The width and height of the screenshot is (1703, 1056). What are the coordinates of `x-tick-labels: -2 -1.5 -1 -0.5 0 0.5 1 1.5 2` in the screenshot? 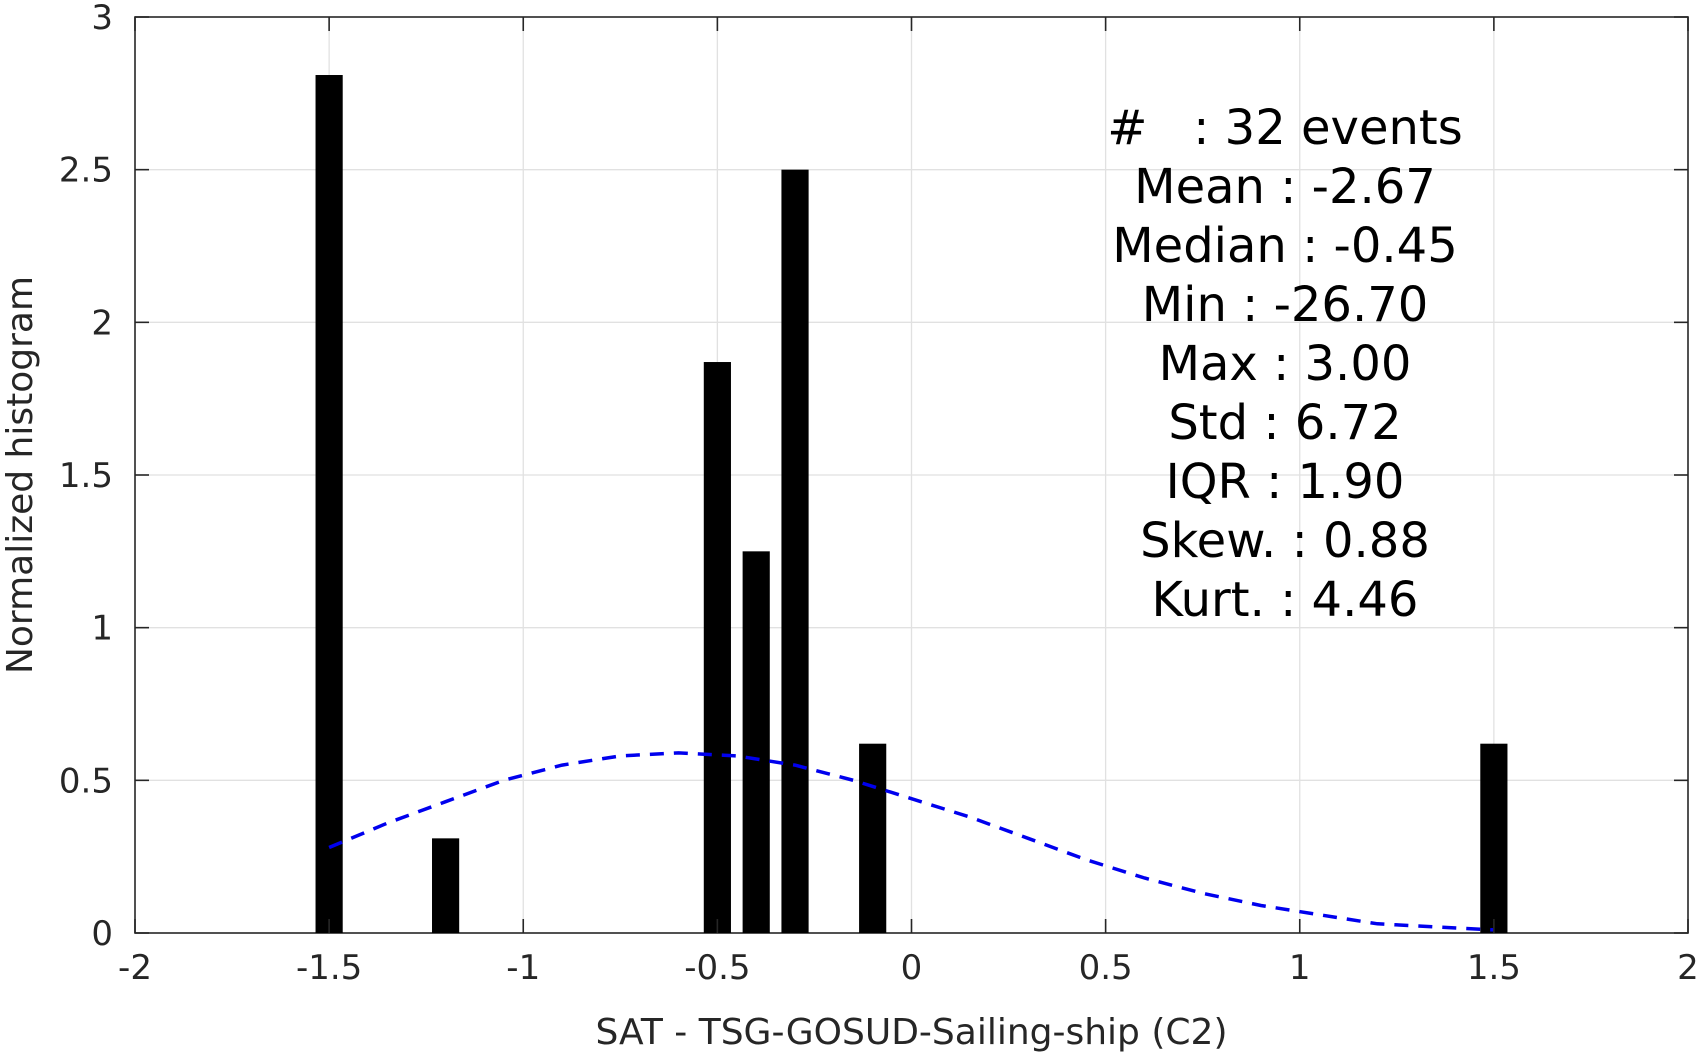 It's located at (908, 968).